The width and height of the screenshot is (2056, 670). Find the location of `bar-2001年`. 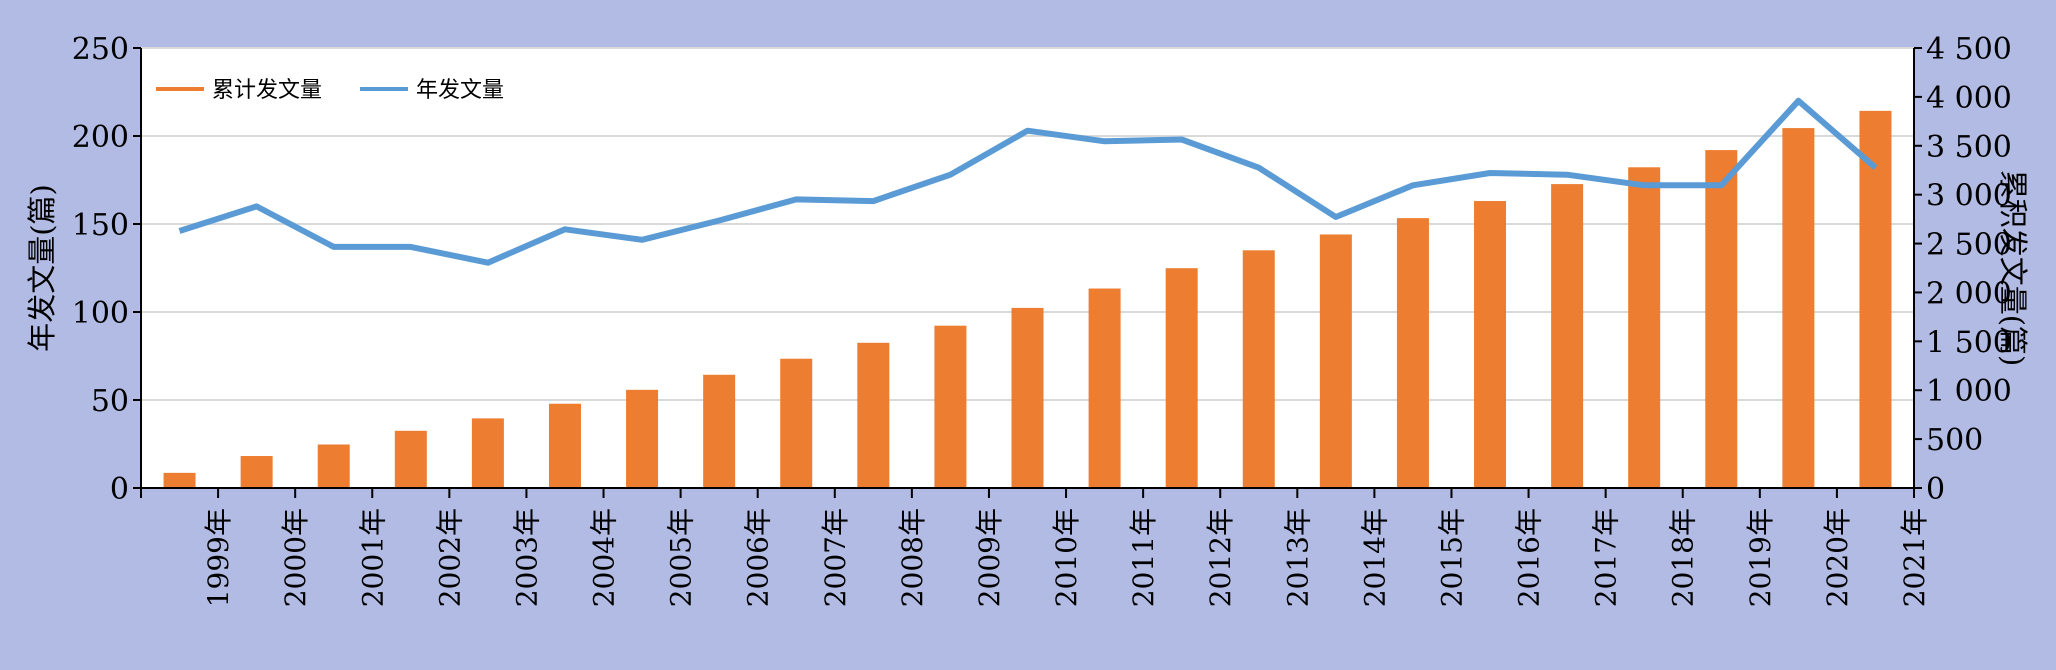

bar-2001年 is located at coordinates (333, 466).